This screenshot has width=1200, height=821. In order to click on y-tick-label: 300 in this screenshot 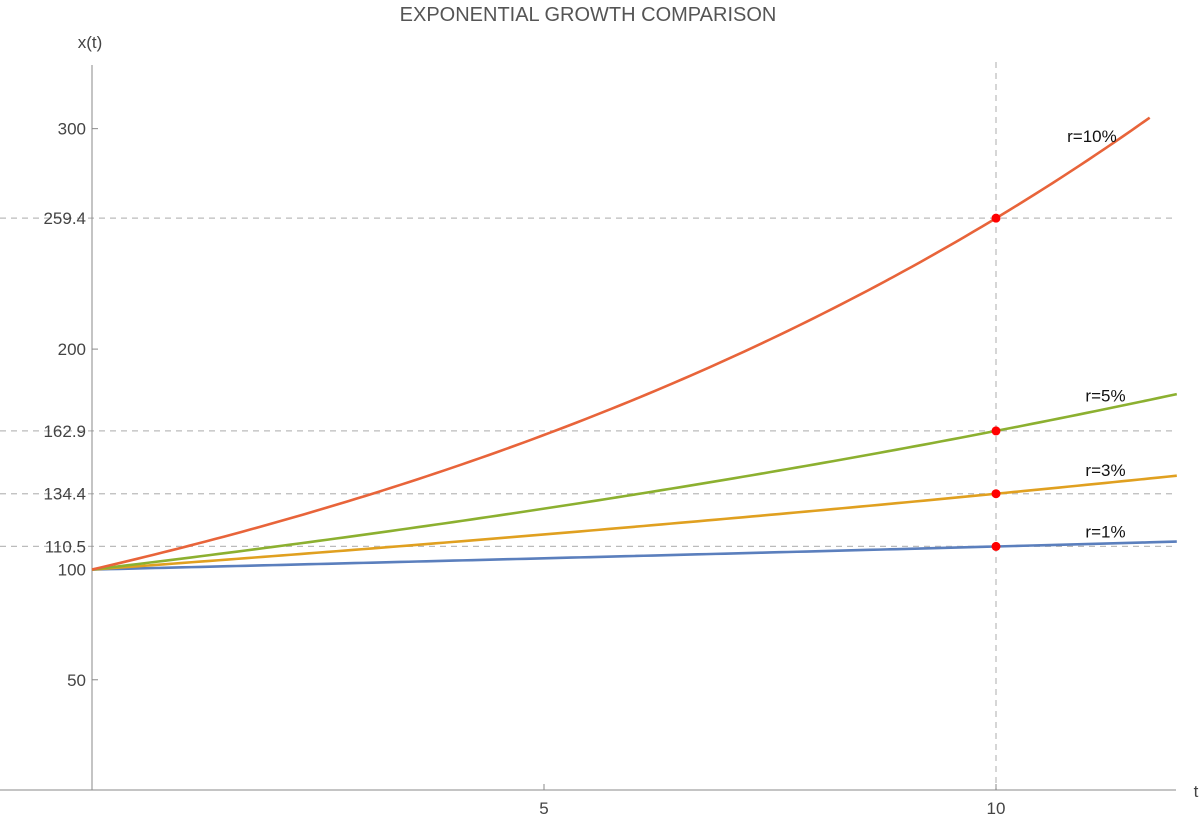, I will do `click(72, 129)`.